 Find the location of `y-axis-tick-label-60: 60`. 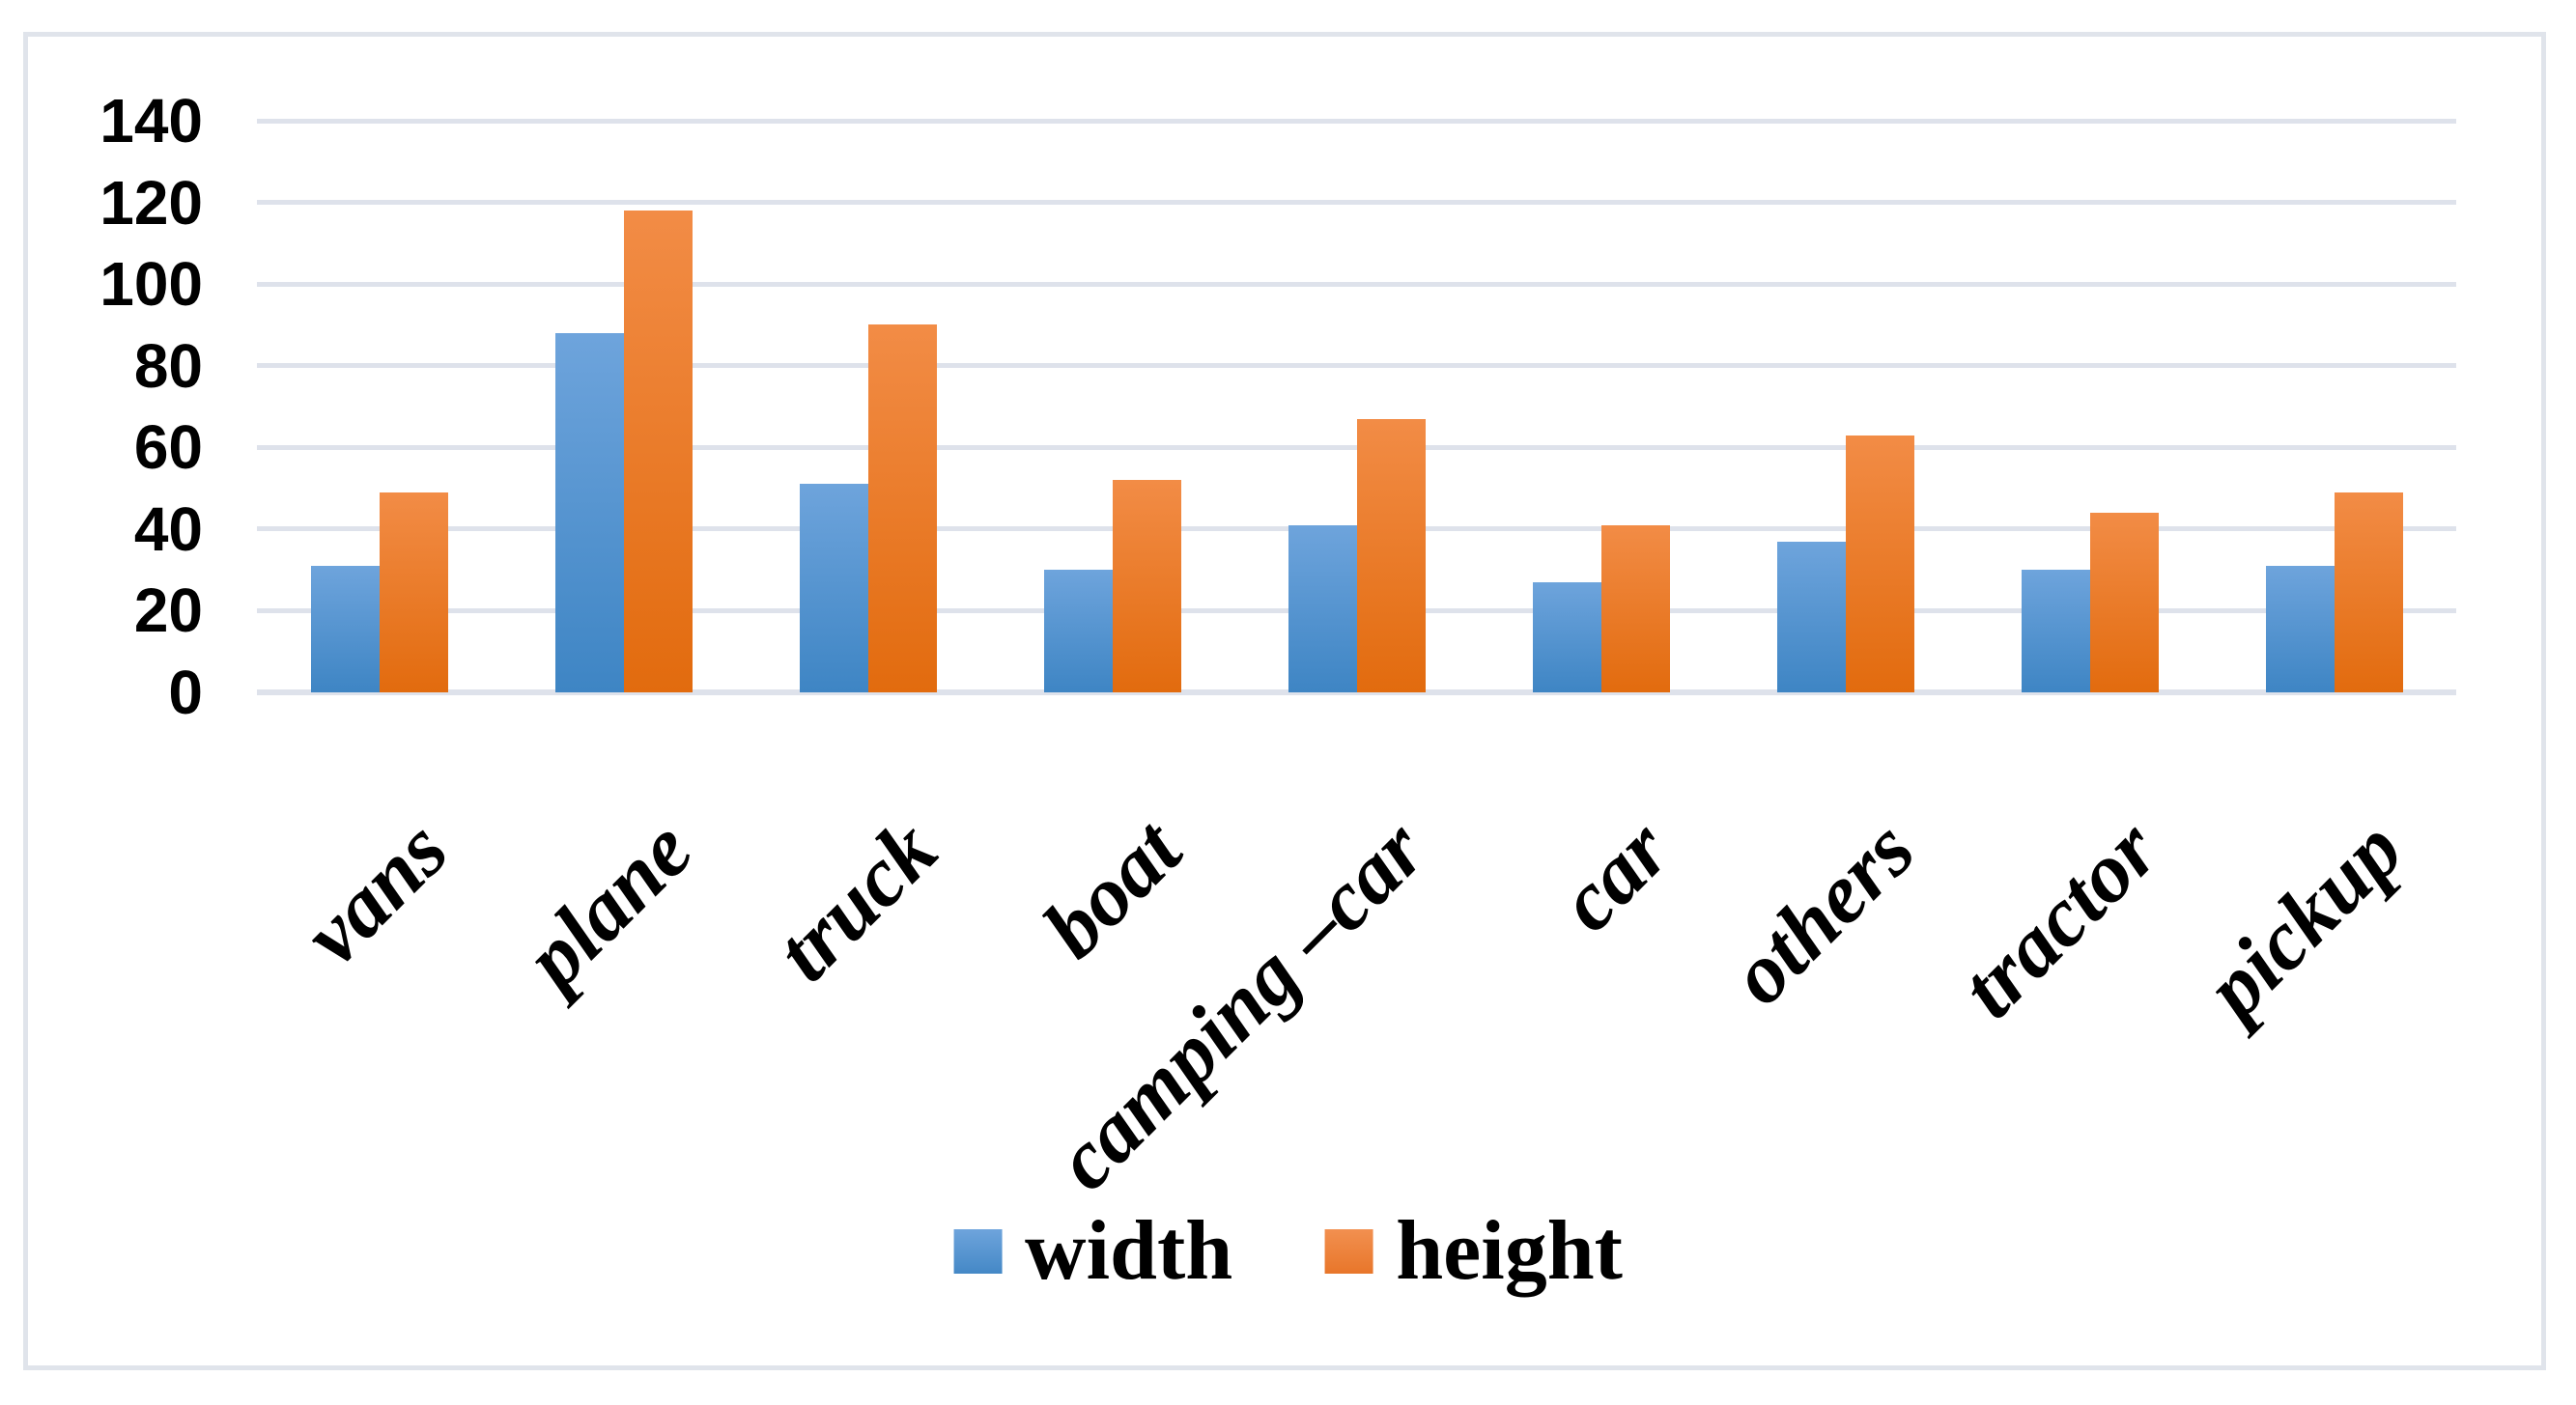

y-axis-tick-label-60: 60 is located at coordinates (168, 448).